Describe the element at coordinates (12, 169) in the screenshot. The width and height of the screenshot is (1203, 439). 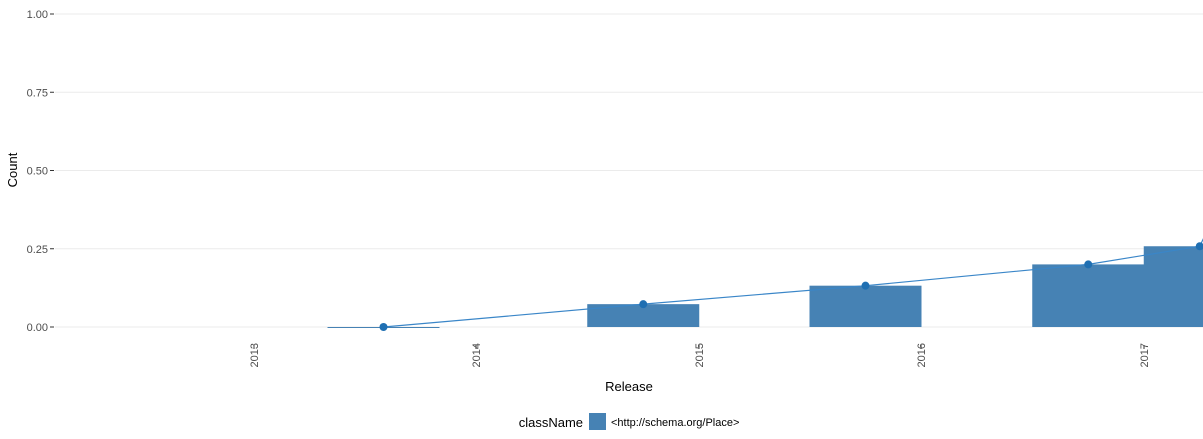
I see `y-axis-title: Count` at that location.